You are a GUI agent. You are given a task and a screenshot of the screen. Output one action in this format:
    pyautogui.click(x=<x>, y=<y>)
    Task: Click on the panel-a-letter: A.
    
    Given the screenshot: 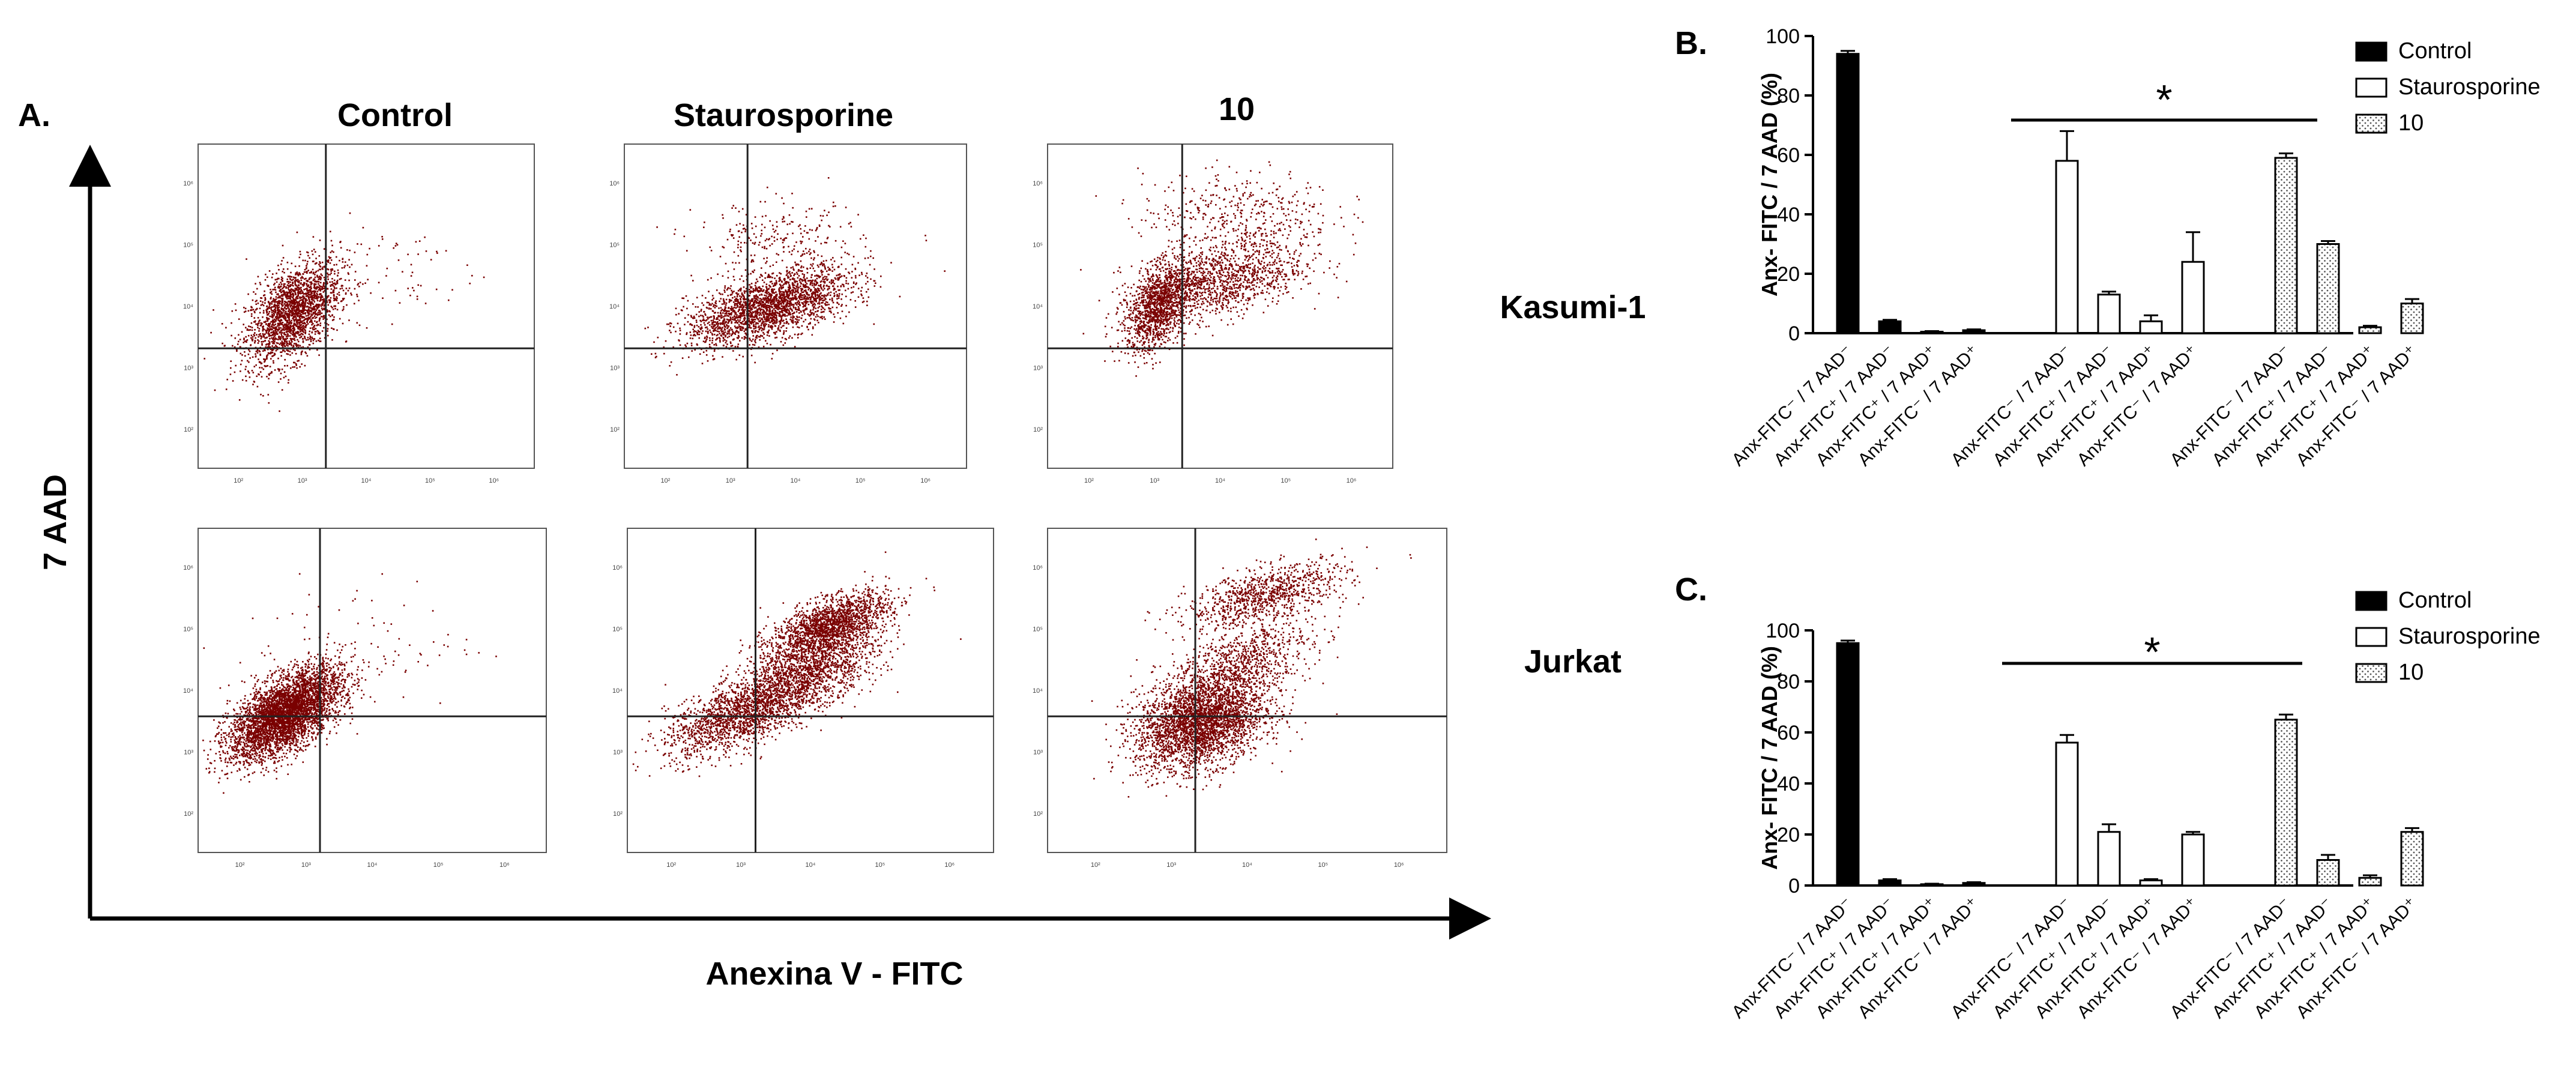 What is the action you would take?
    pyautogui.click(x=34, y=115)
    